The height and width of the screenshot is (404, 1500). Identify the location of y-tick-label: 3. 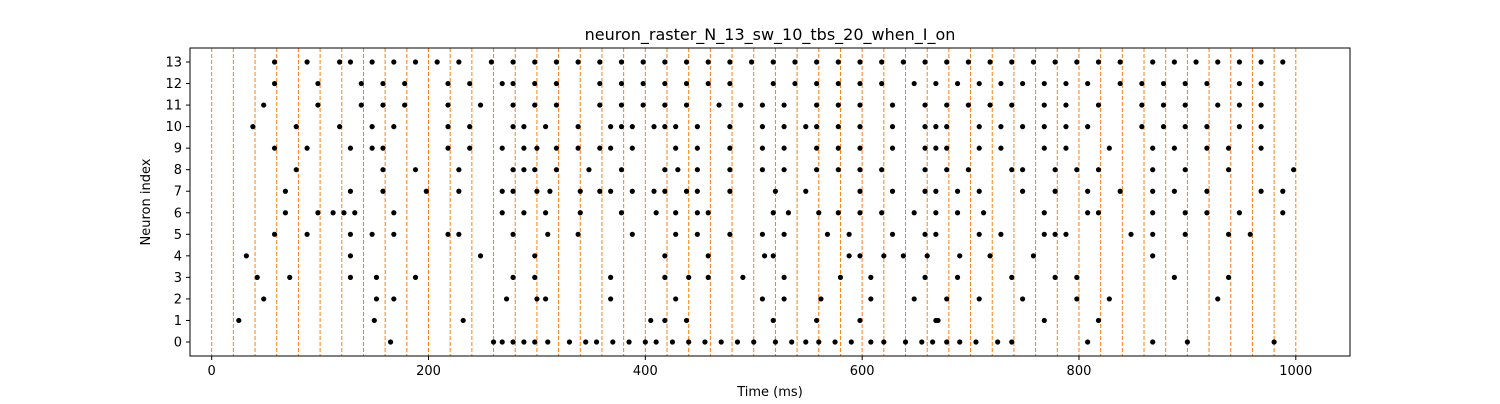
(178, 278).